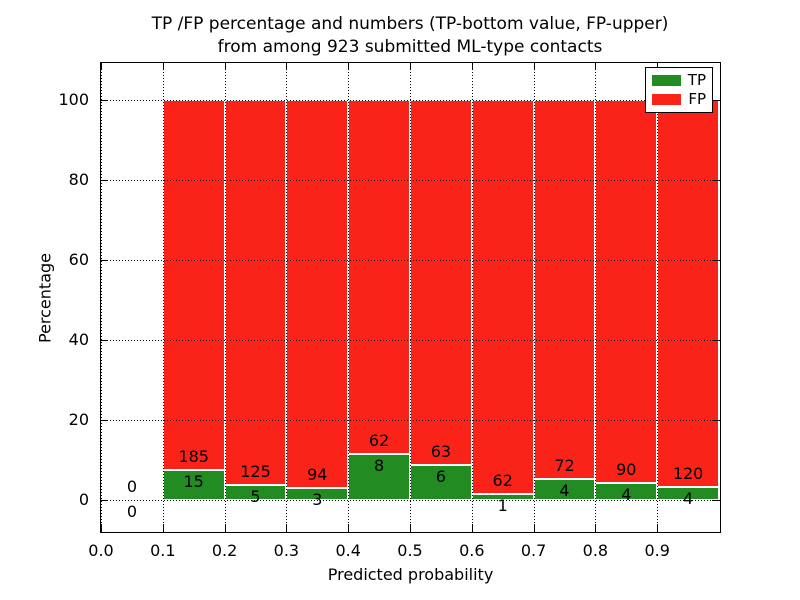  I want to click on legend-item-fp: FP, so click(679, 99).